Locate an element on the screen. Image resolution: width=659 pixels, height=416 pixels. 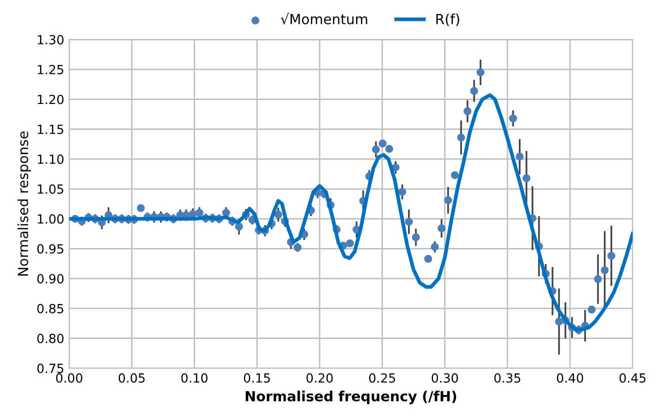
x-axis-title: Normalised frequency (/fH) is located at coordinates (351, 397).